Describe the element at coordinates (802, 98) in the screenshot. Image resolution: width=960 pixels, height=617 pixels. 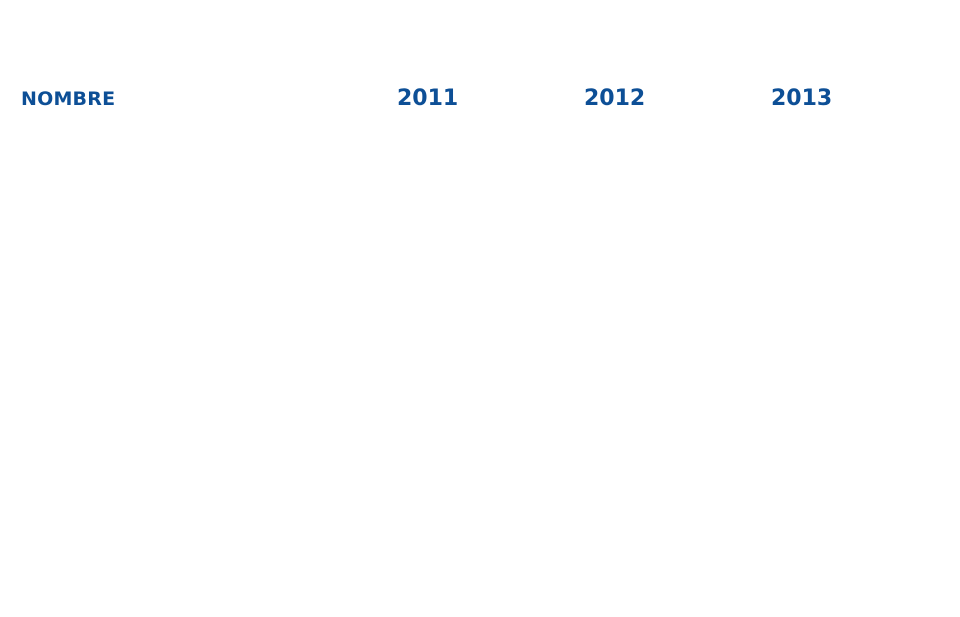
I see `column-header-2013: 2013` at that location.